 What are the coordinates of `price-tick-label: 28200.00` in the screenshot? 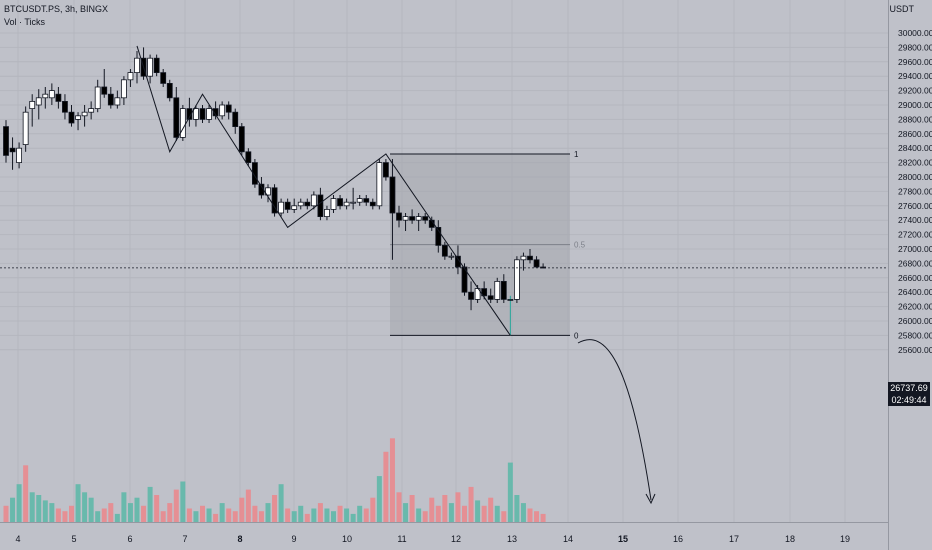 It's located at (915, 163).